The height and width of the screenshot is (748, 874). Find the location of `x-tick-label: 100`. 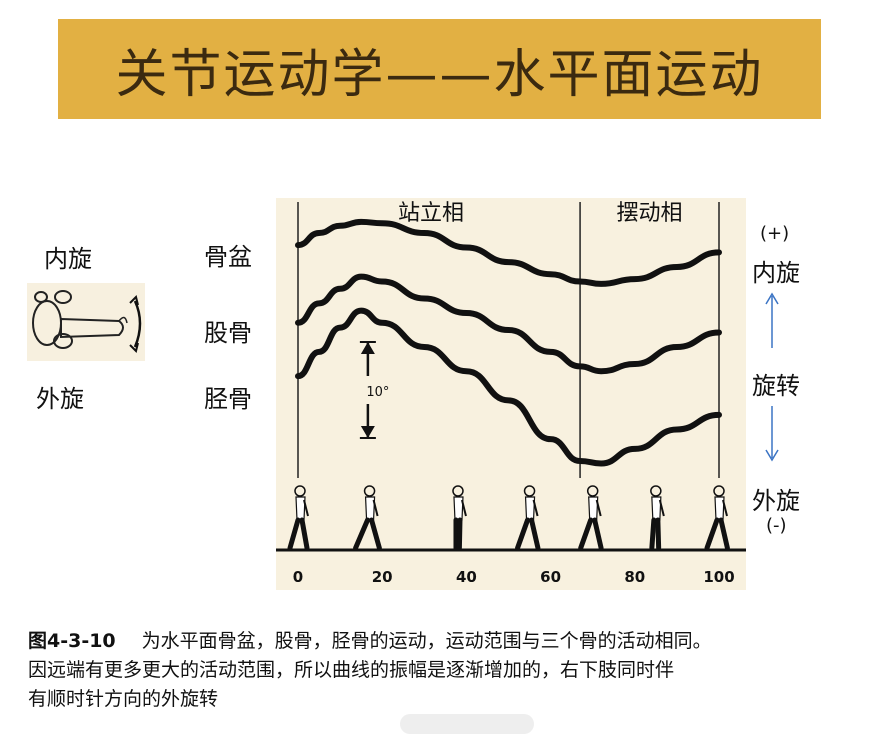

x-tick-label: 100 is located at coordinates (718, 577).